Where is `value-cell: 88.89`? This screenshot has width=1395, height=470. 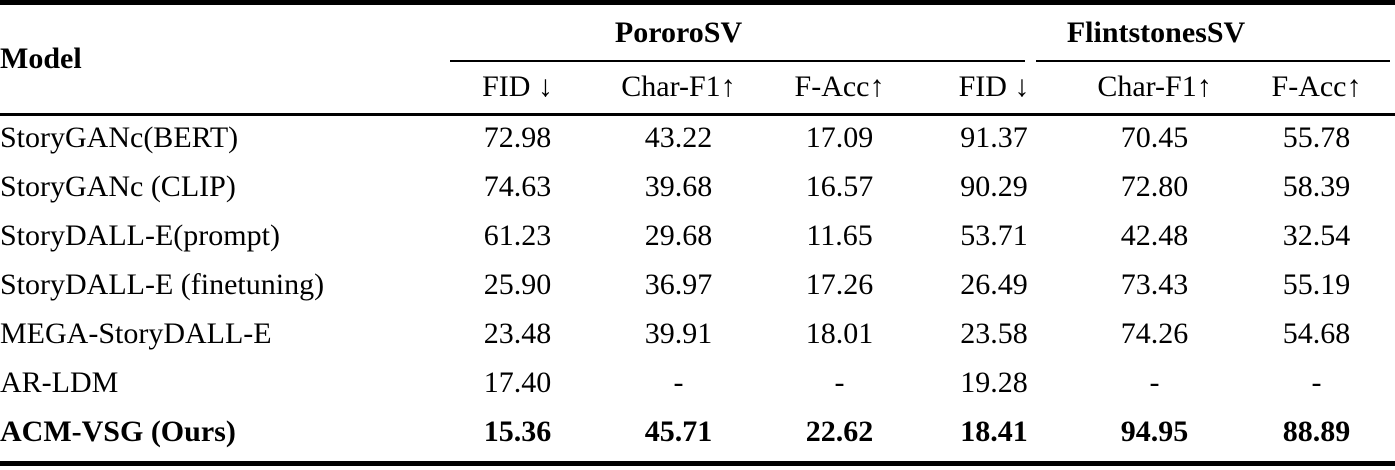
value-cell: 88.89 is located at coordinates (1316, 431).